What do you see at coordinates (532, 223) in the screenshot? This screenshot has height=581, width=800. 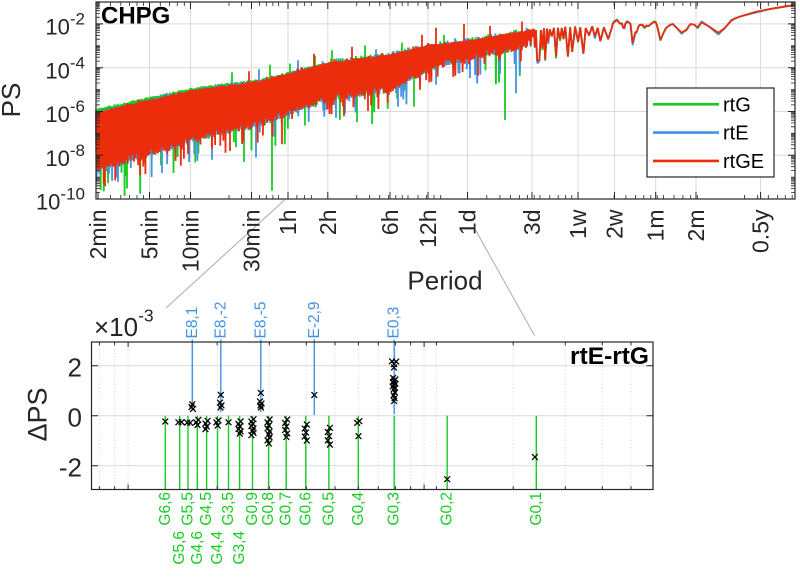 I see `svg-text: 3d` at bounding box center [532, 223].